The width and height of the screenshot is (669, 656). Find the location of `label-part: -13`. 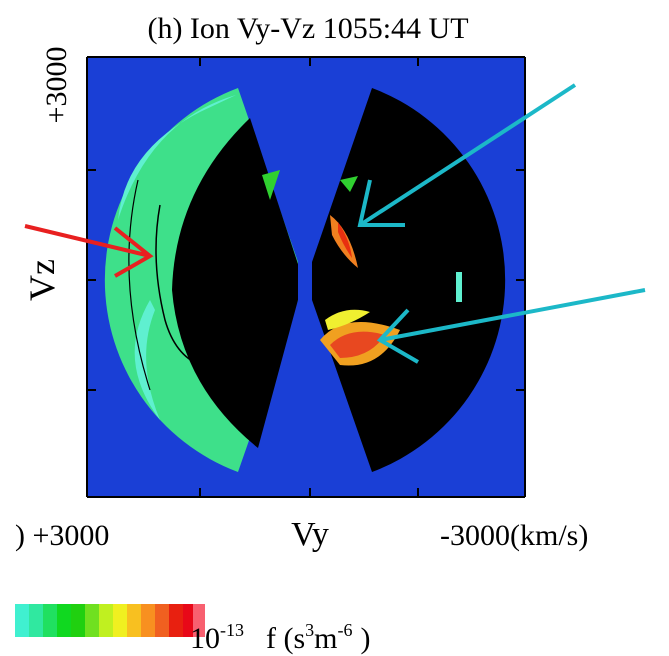

label-part: -13 is located at coordinates (232, 630).